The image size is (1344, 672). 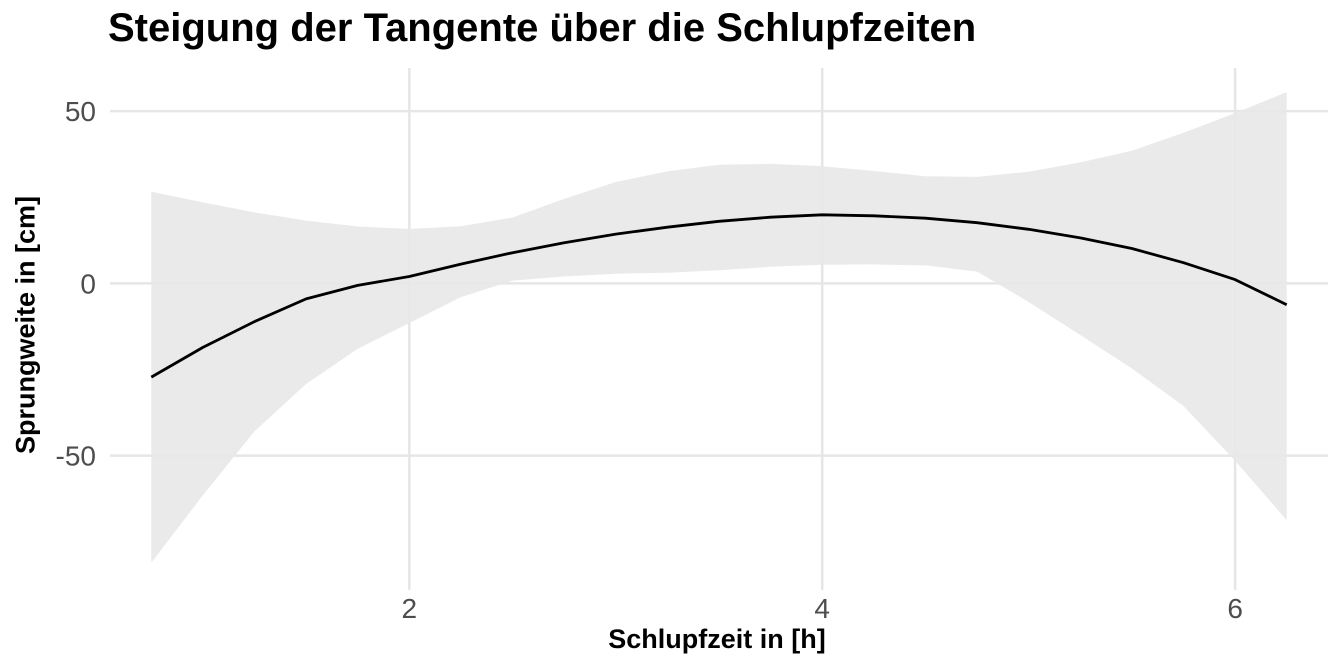 I want to click on x-tick-label-1: 4, so click(x=822, y=608).